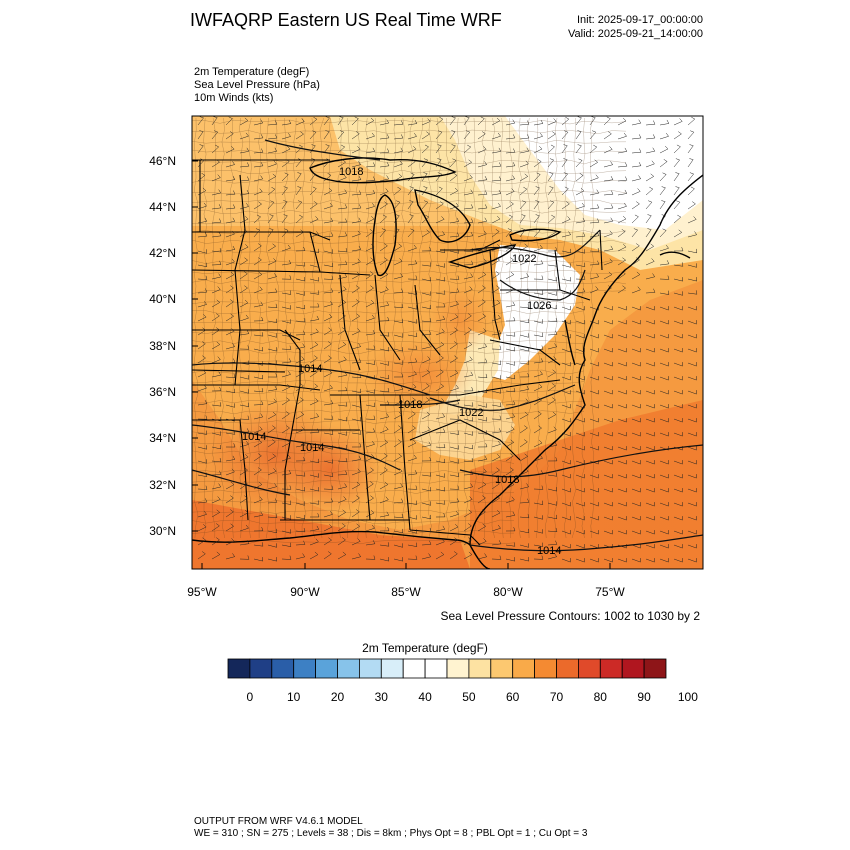  What do you see at coordinates (252, 72) in the screenshot?
I see `variable-temperature: 2m Temperature (degF)` at bounding box center [252, 72].